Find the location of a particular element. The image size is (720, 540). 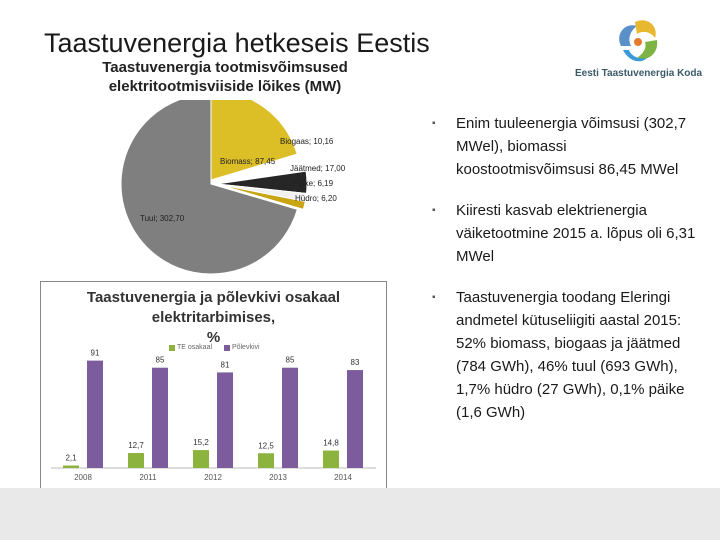

x-tick-label: 2014 is located at coordinates (343, 477).